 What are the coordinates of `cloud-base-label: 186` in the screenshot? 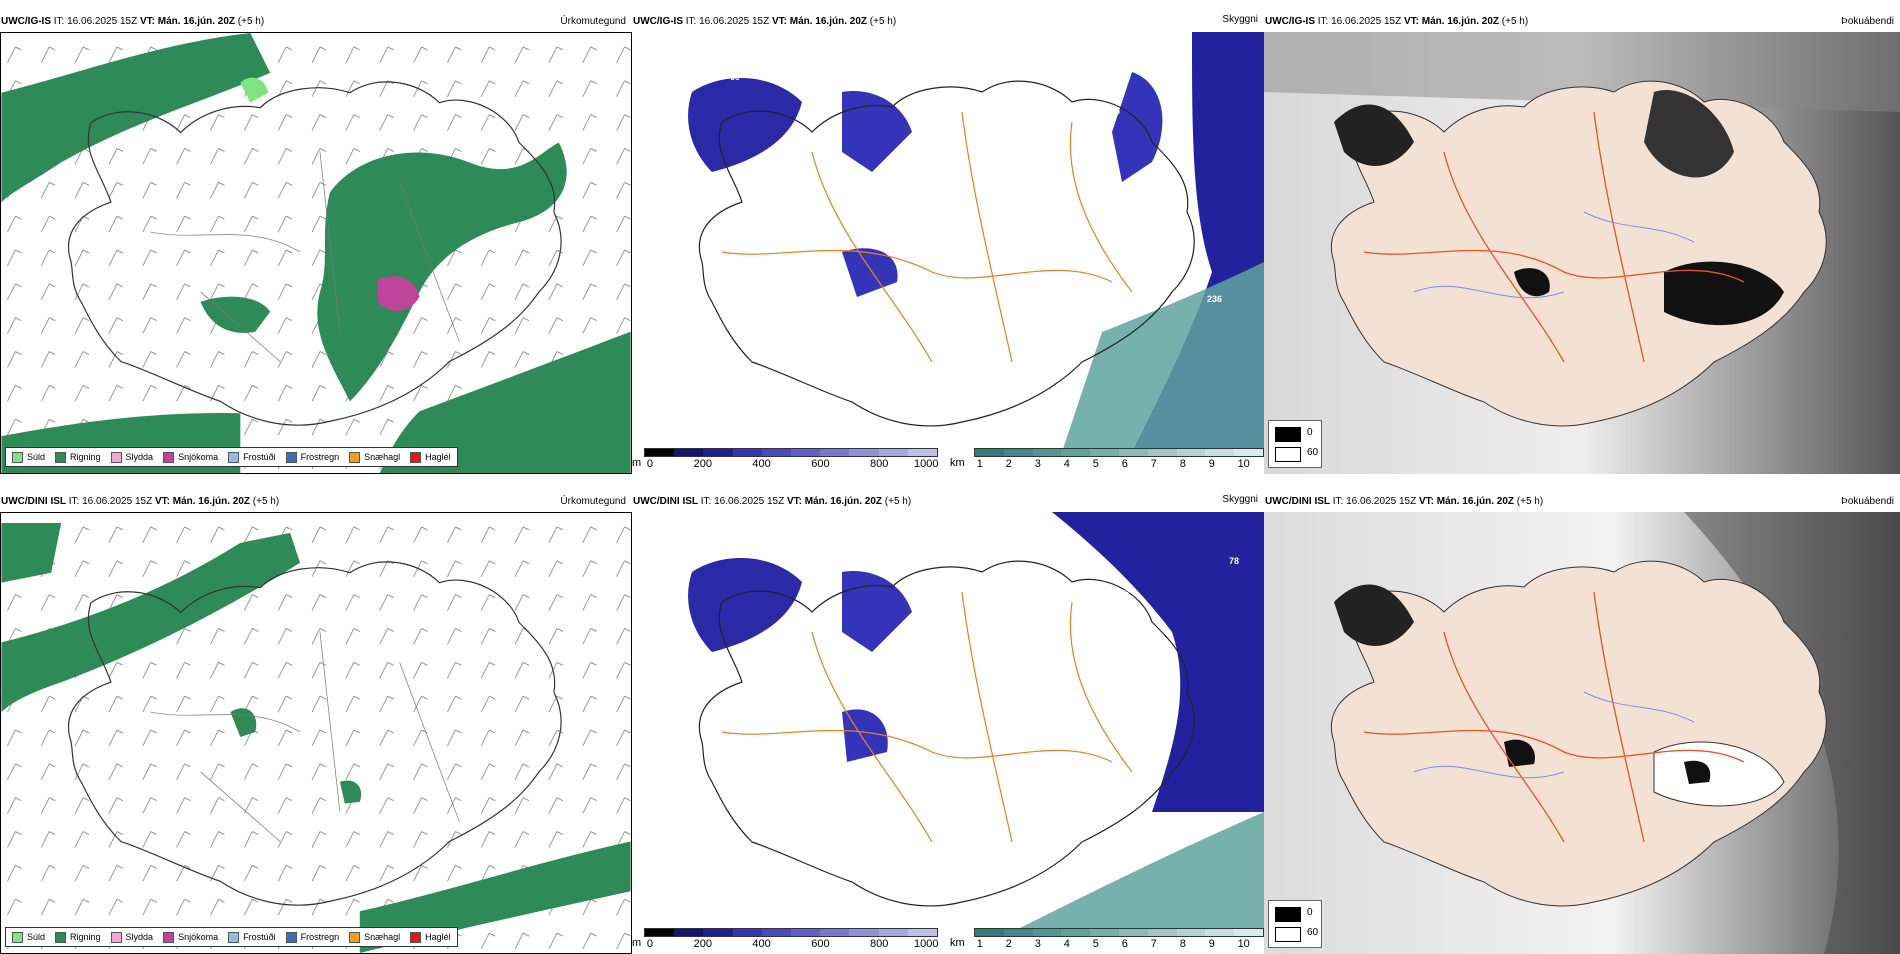 It's located at (1123, 869).